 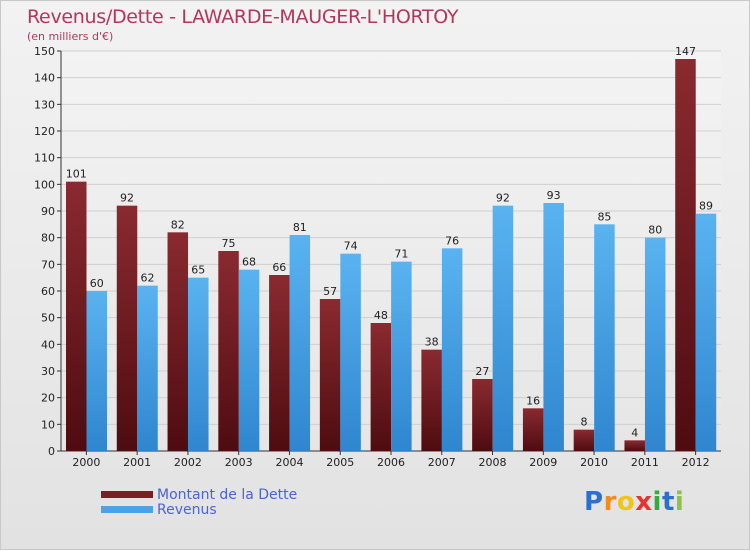 I want to click on x-tick-label: 2011, so click(x=645, y=462).